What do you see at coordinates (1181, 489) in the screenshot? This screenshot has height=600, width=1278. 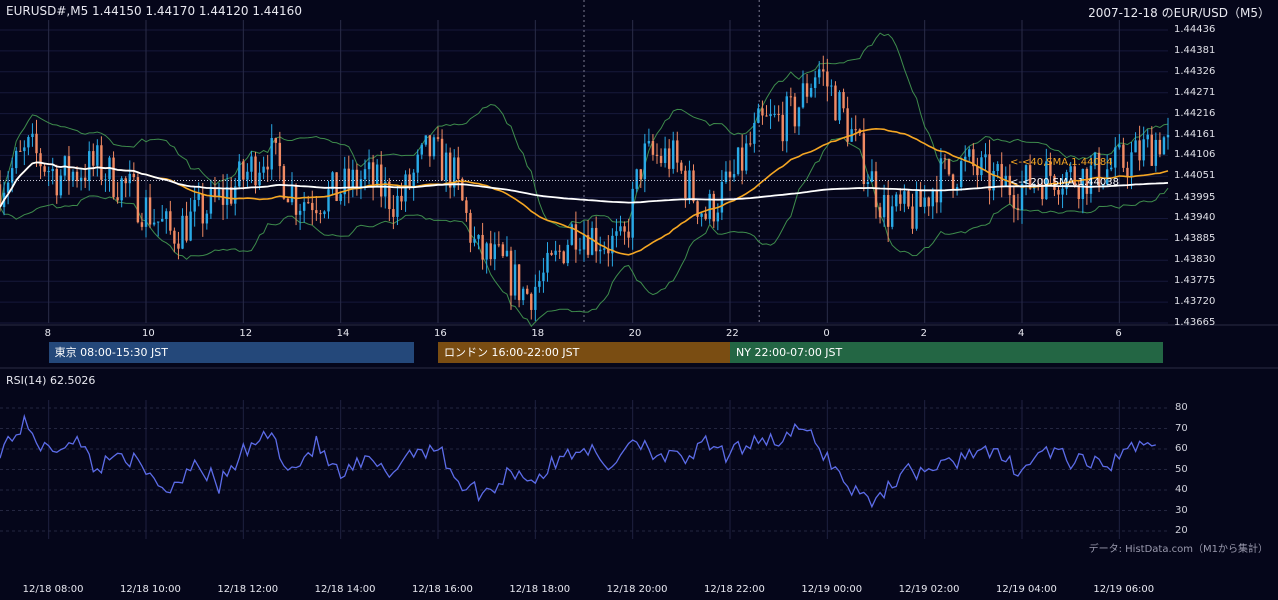 I see `rsi-tick-label: 40` at bounding box center [1181, 489].